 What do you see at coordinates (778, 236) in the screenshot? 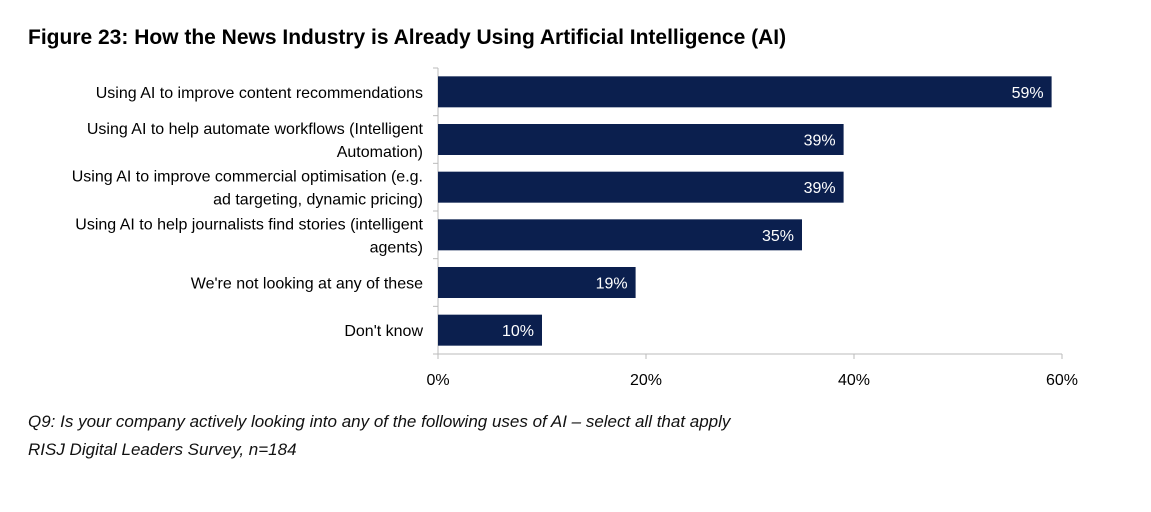
I see `data-label: 35%` at bounding box center [778, 236].